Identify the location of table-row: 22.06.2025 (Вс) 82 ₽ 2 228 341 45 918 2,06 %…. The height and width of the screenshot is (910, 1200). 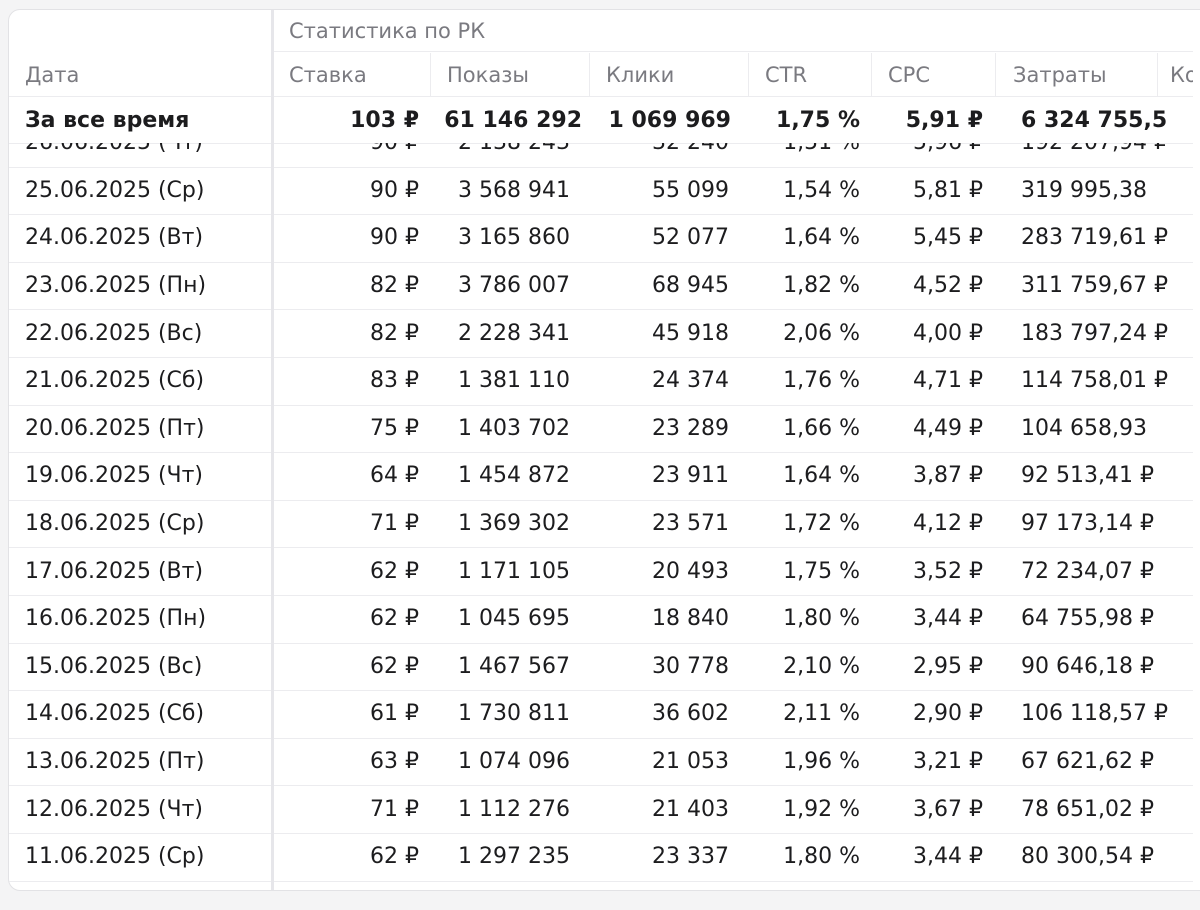
(601, 333).